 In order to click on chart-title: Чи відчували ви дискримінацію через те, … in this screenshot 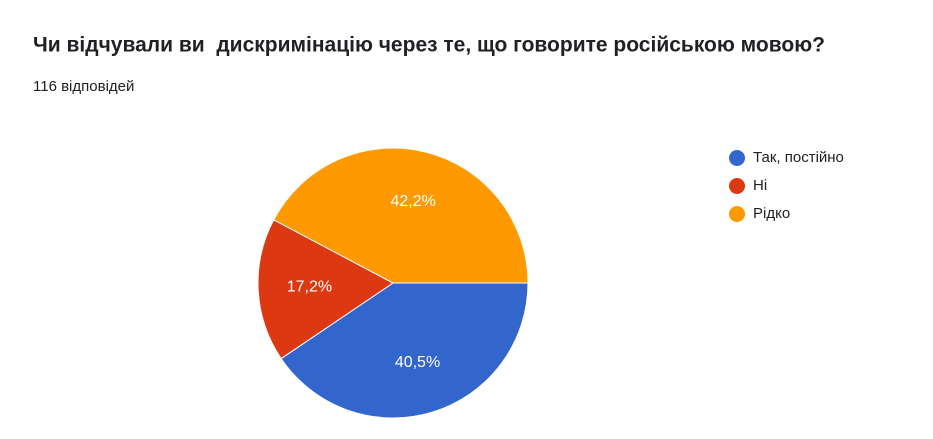, I will do `click(429, 45)`.